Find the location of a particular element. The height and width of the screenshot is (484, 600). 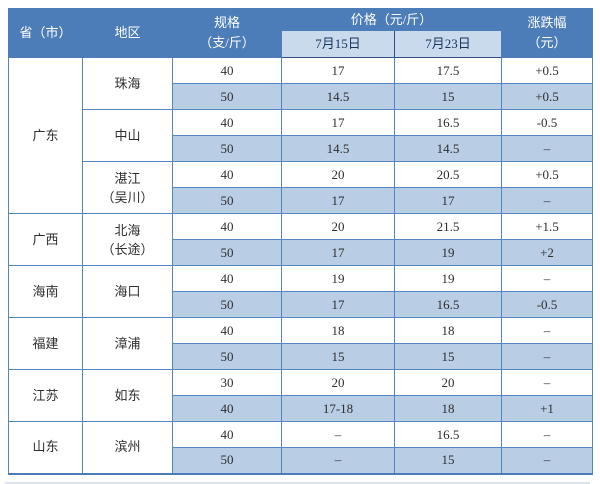

table-row: 50 17 19 +2 is located at coordinates (301, 252).